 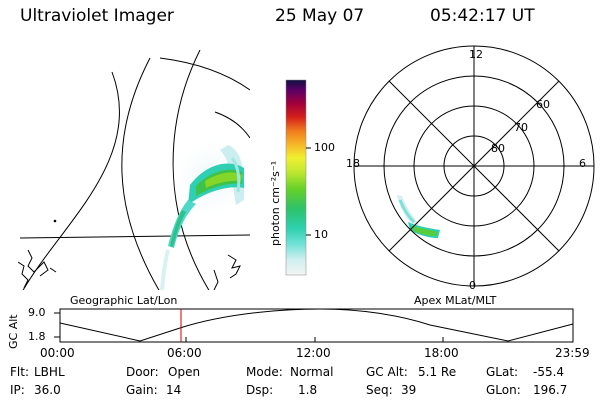 What do you see at coordinates (17, 390) in the screenshot?
I see `footer-key: IP:` at bounding box center [17, 390].